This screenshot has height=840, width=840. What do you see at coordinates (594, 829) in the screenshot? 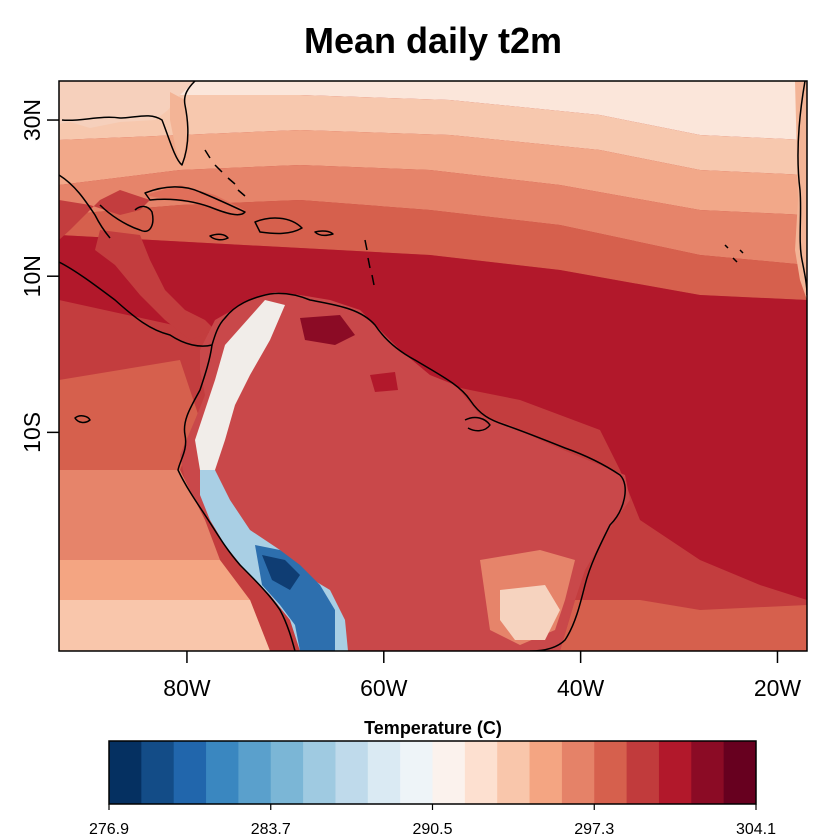
I see `colorbar-tick-label: 297.3` at bounding box center [594, 829].